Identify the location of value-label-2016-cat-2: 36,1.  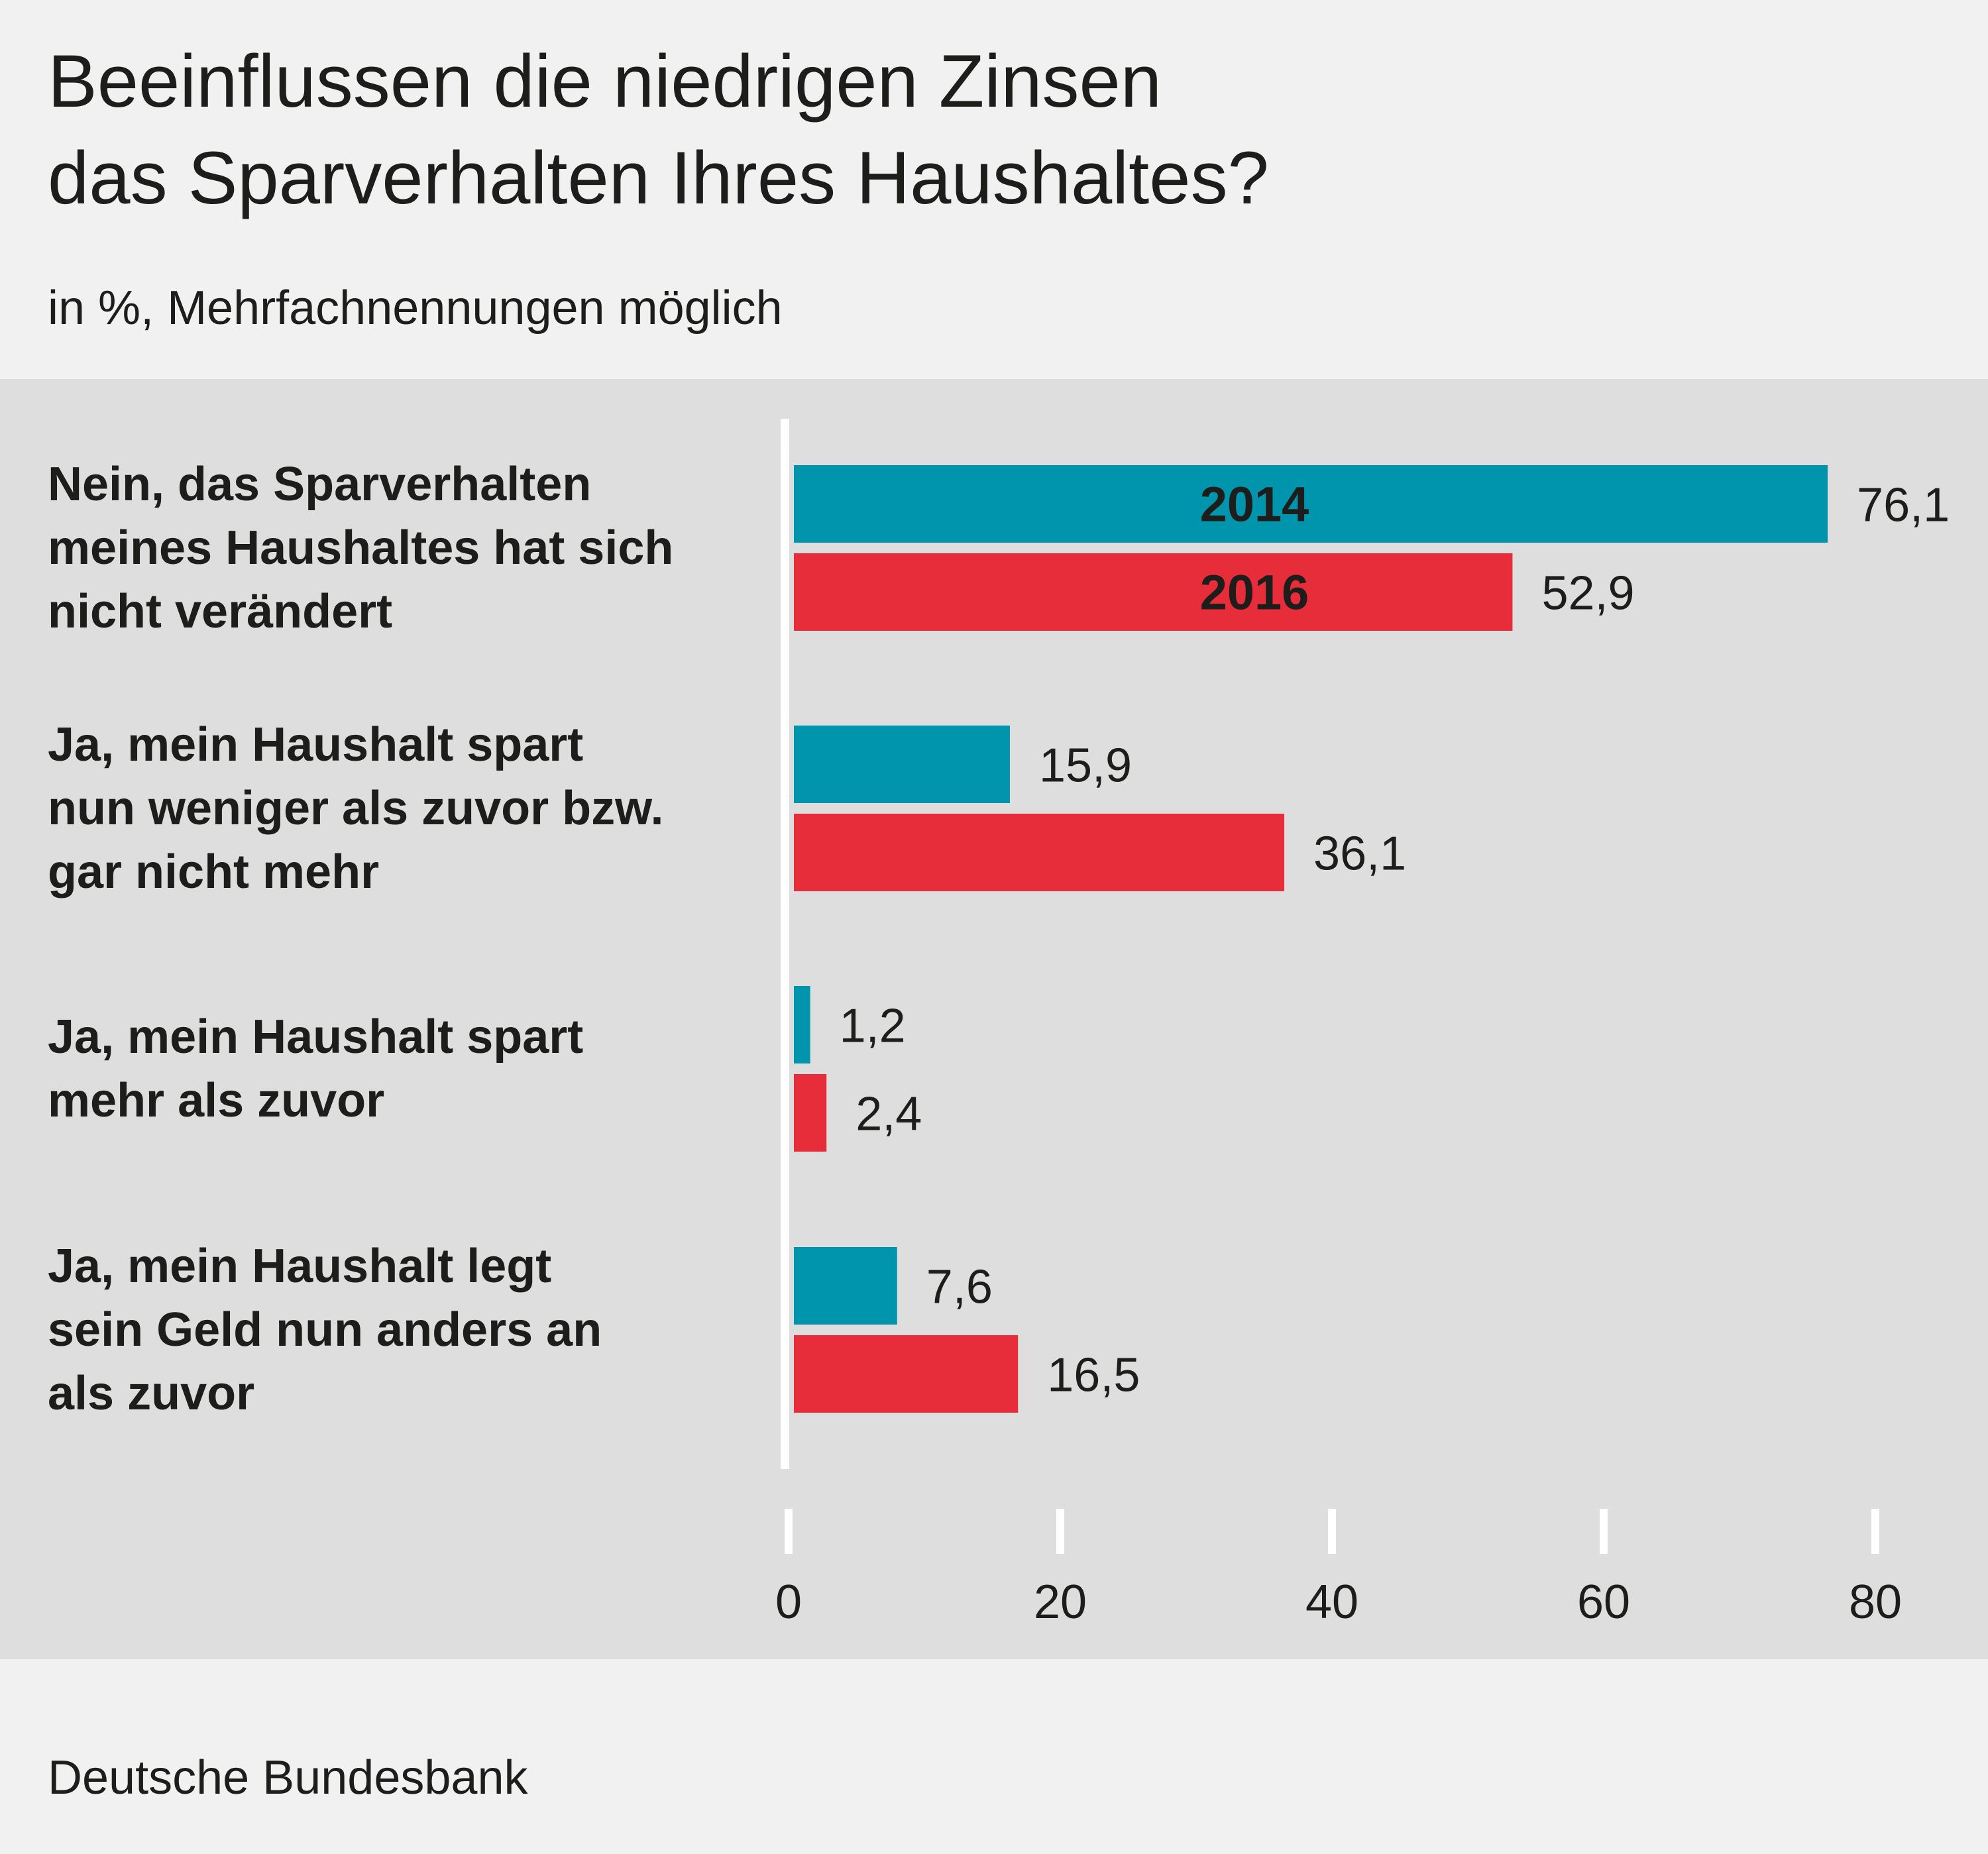
(1359, 855).